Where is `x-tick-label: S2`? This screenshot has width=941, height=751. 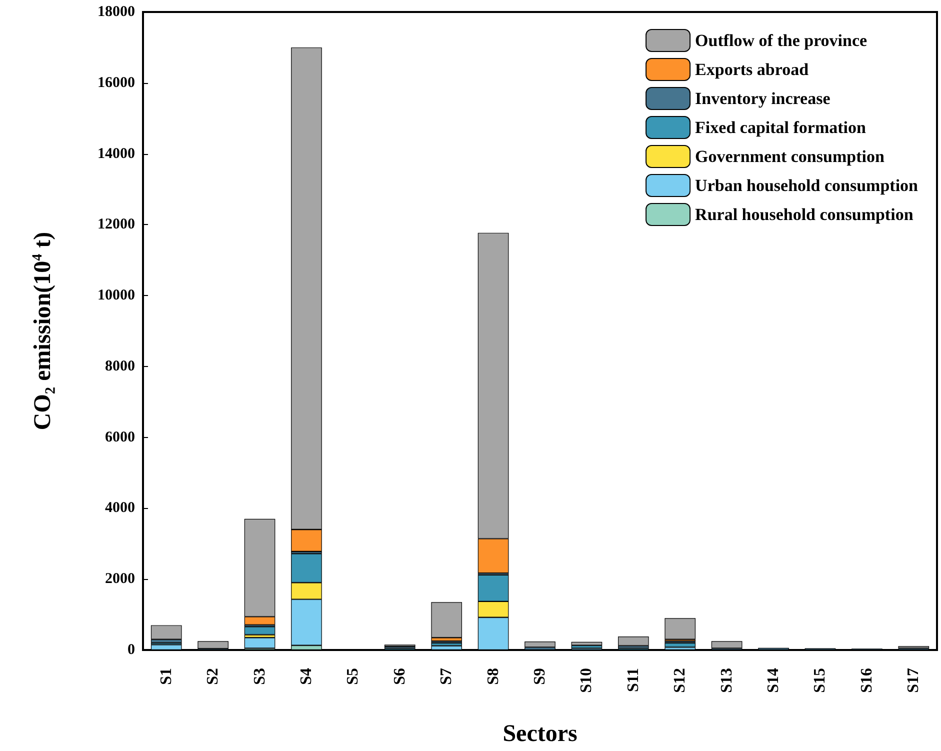
x-tick-label: S2 is located at coordinates (213, 676).